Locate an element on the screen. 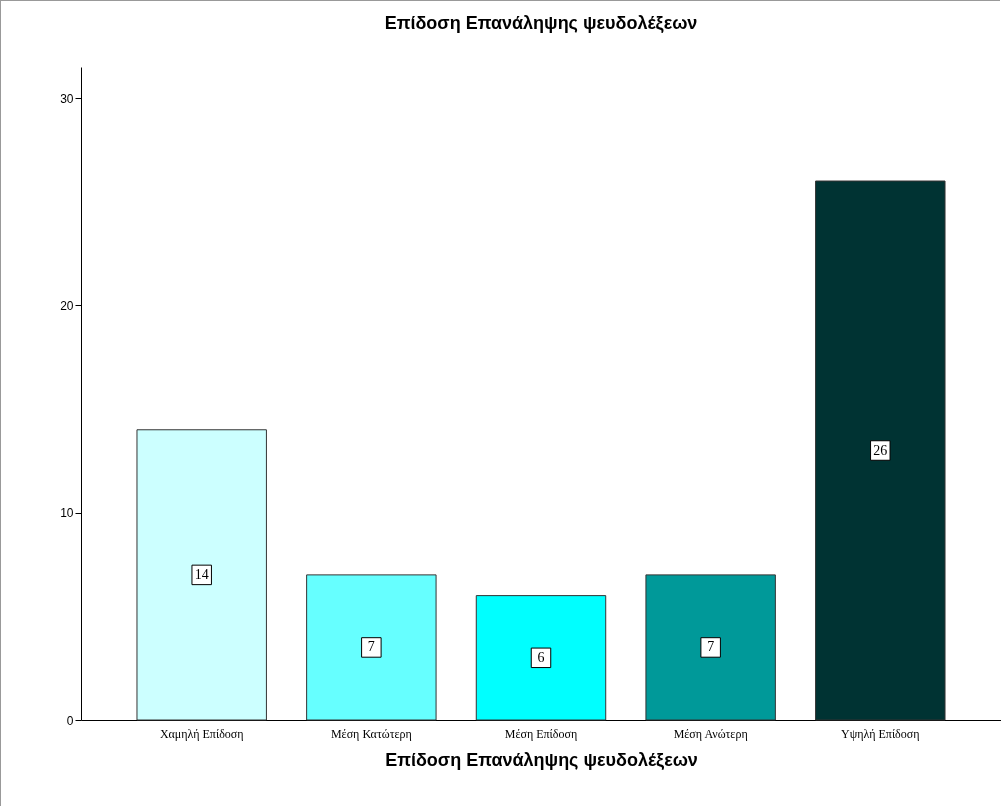 Image resolution: width=1002 pixels, height=808 pixels. x-tick-label: Μέση Επίδοση is located at coordinates (541, 733).